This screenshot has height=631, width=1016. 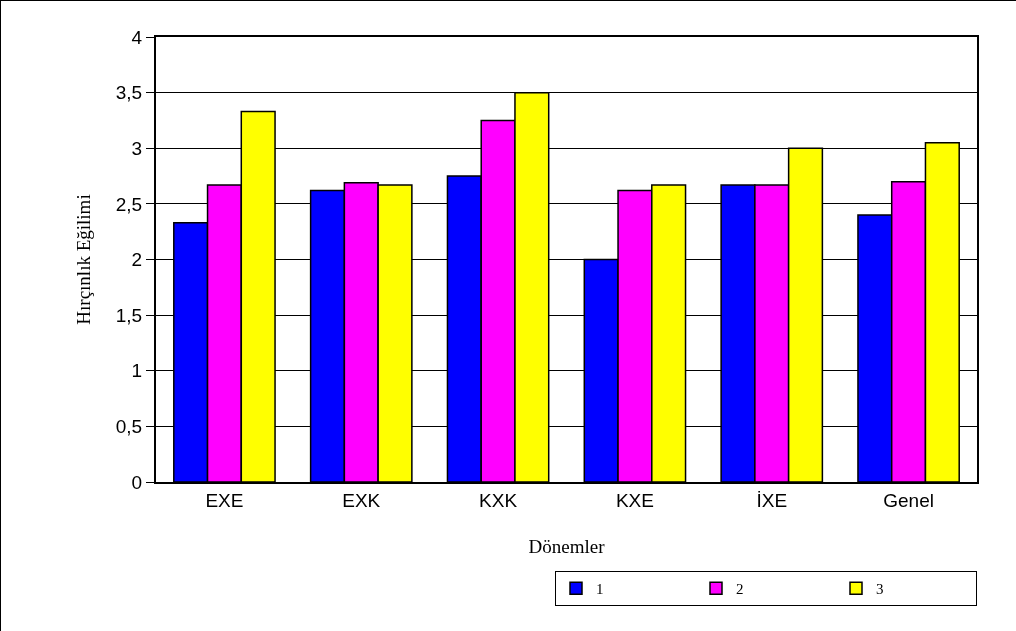 I want to click on x-axis-title: Dönemler, so click(x=567, y=547).